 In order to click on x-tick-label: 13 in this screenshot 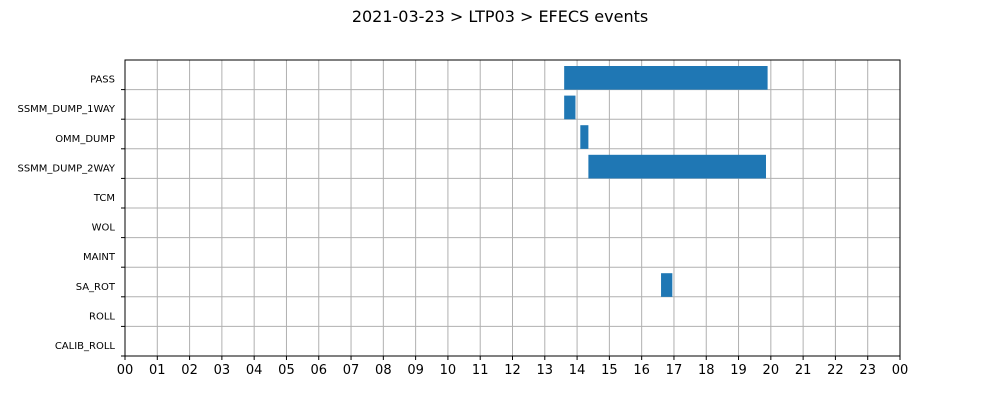, I will do `click(545, 370)`.